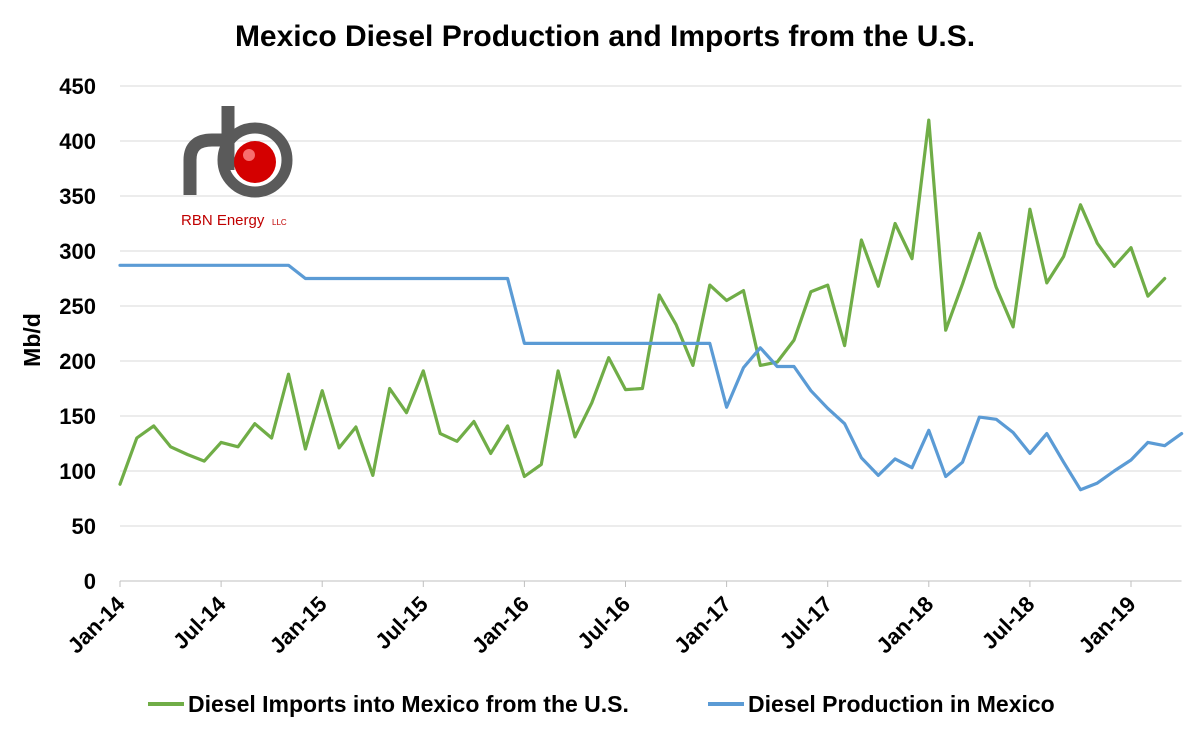  Describe the element at coordinates (77, 334) in the screenshot. I see `y-axis-ticks: 0 50 100 150 200 250 300 350 400 450` at that location.